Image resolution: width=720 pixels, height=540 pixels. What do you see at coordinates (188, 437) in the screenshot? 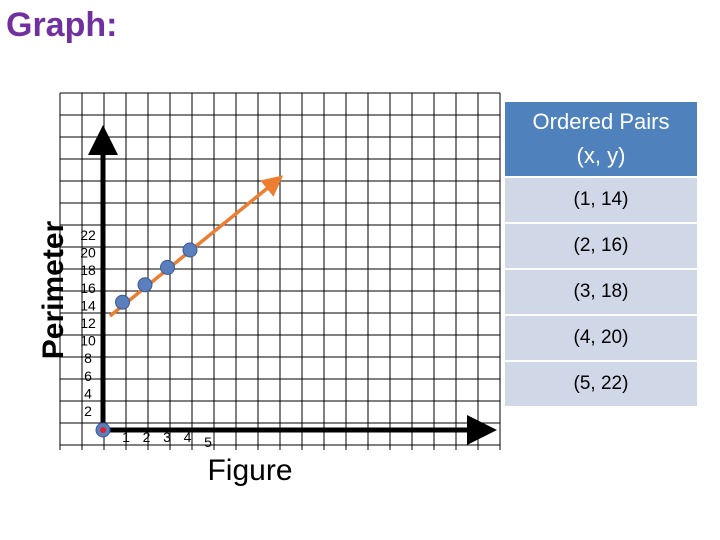
I see `x-tick-label: 4` at bounding box center [188, 437].